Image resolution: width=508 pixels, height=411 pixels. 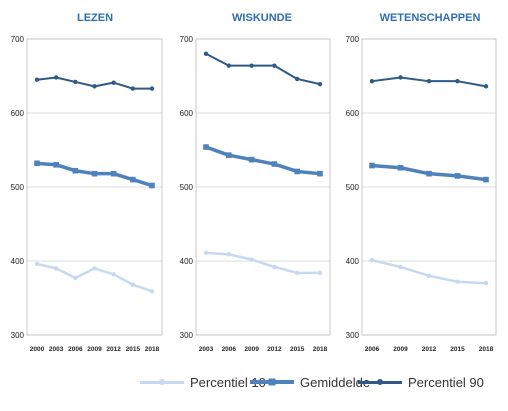 I want to click on x-tick-lezen-2012: 2012, so click(x=113, y=349).